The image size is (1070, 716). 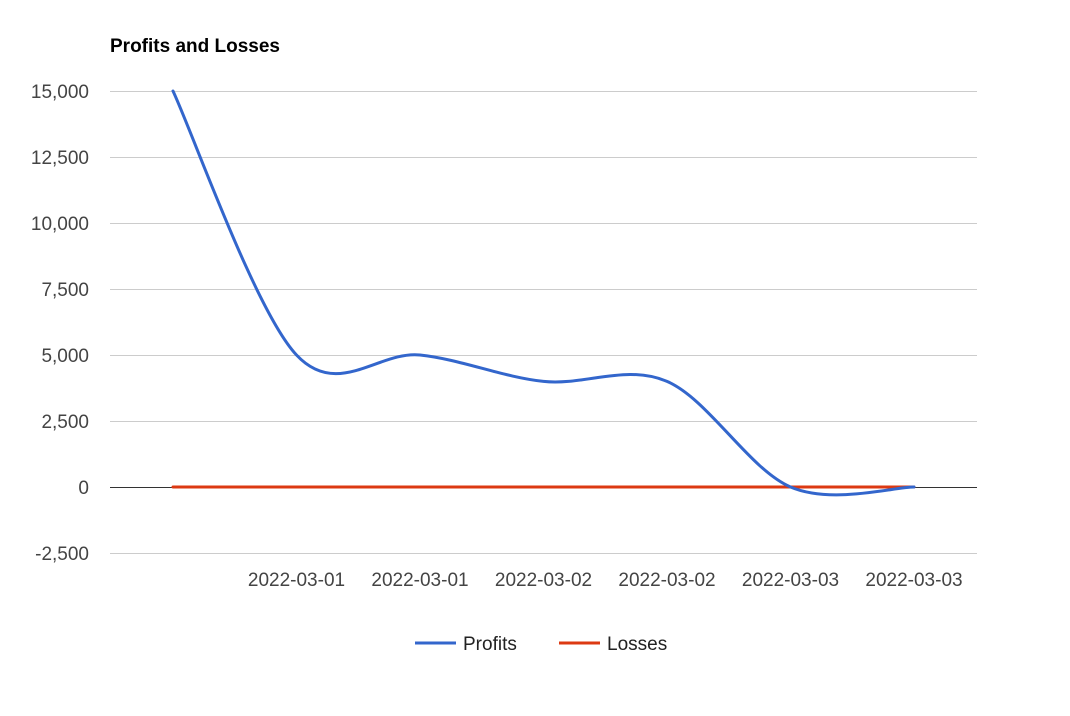 I want to click on y-tick-label: 15,000, so click(x=60, y=92).